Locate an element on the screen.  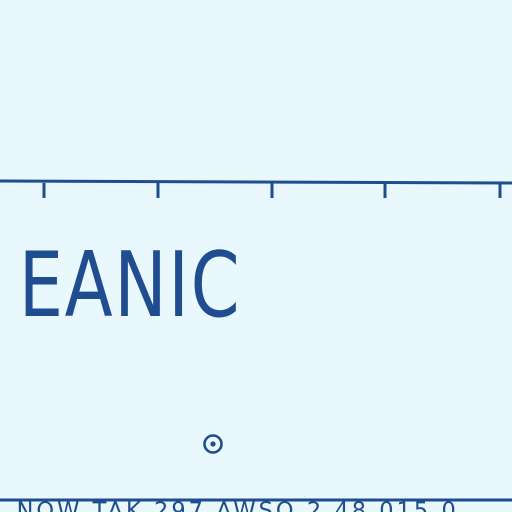
ocean-name-label: EANIC is located at coordinates (129, 285).